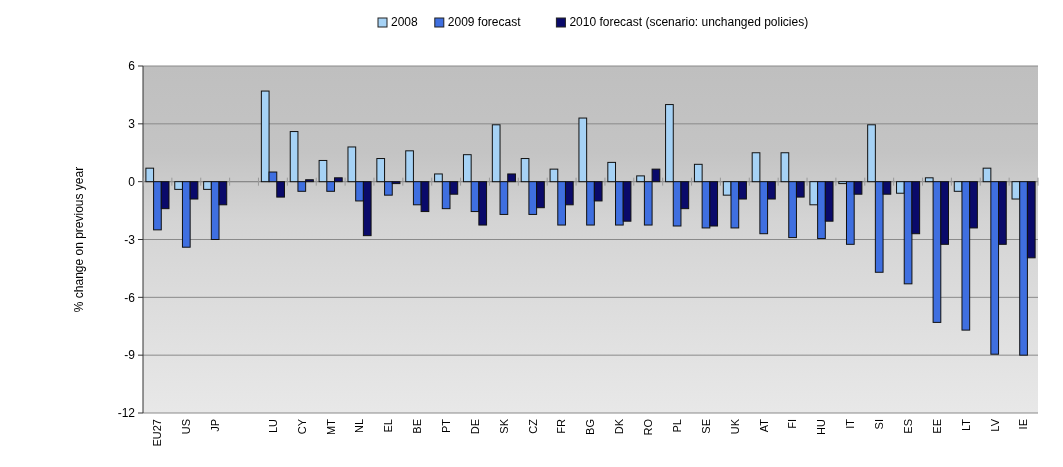 The height and width of the screenshot is (467, 1063). I want to click on x-tick-label: SK, so click(503, 426).